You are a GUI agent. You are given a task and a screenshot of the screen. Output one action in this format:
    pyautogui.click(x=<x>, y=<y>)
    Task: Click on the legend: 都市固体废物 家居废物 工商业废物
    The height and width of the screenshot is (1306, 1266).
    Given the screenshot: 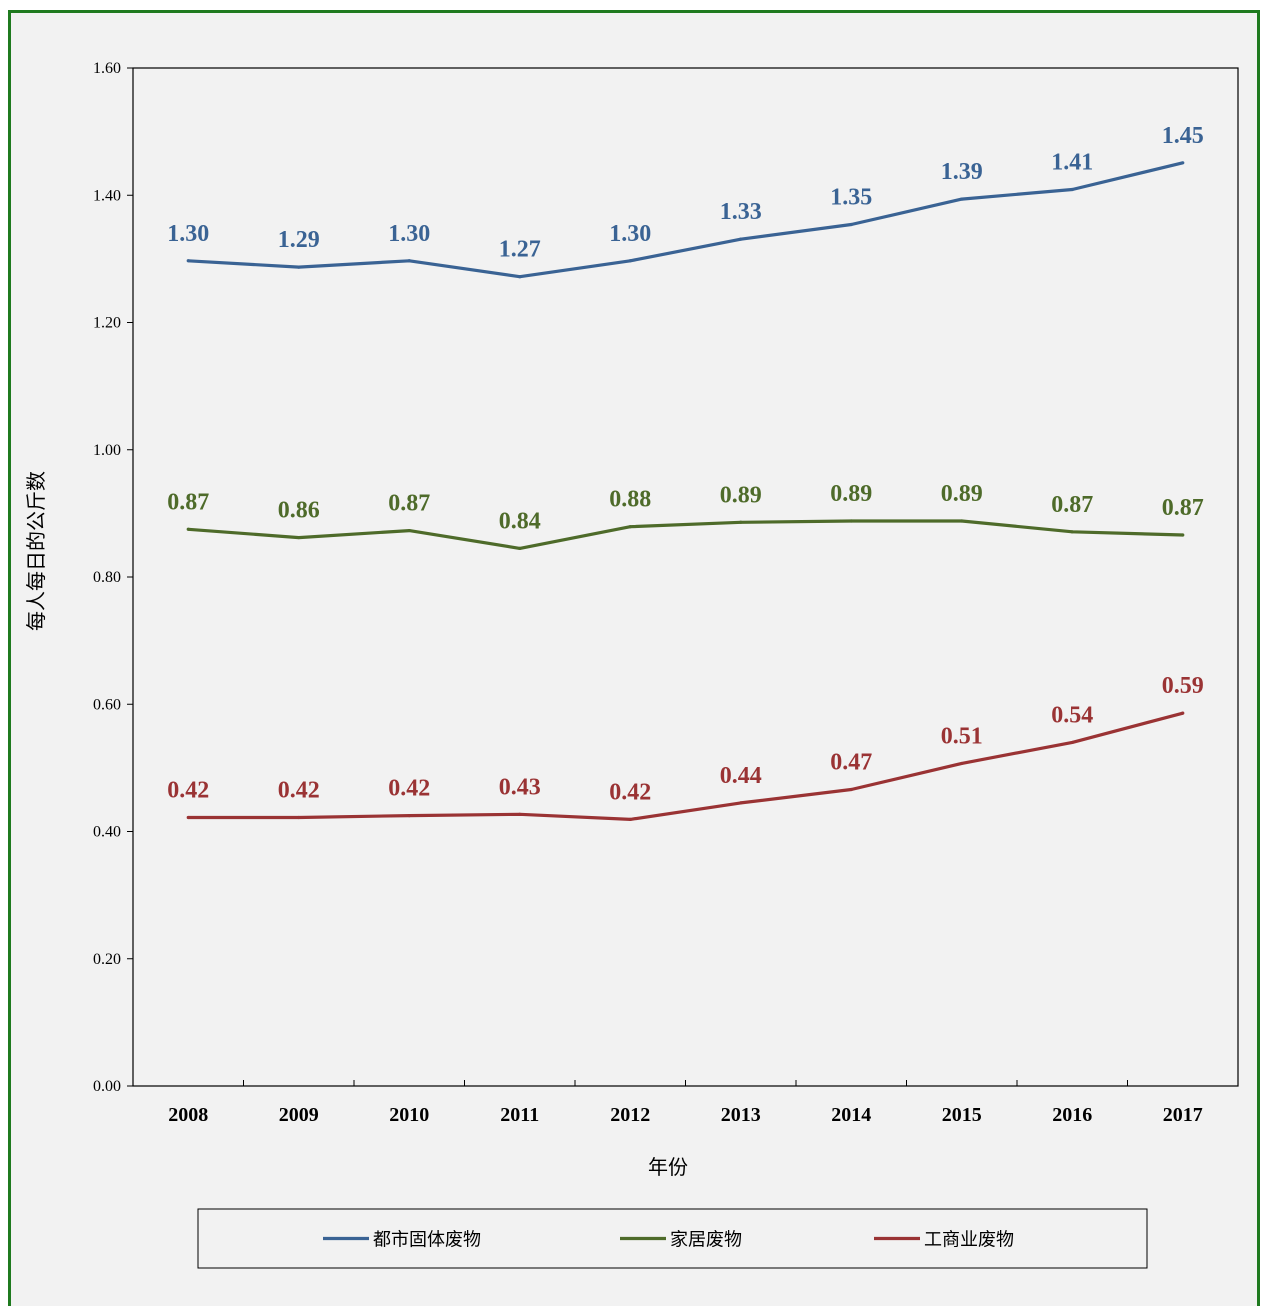 What is the action you would take?
    pyautogui.click(x=672, y=1238)
    